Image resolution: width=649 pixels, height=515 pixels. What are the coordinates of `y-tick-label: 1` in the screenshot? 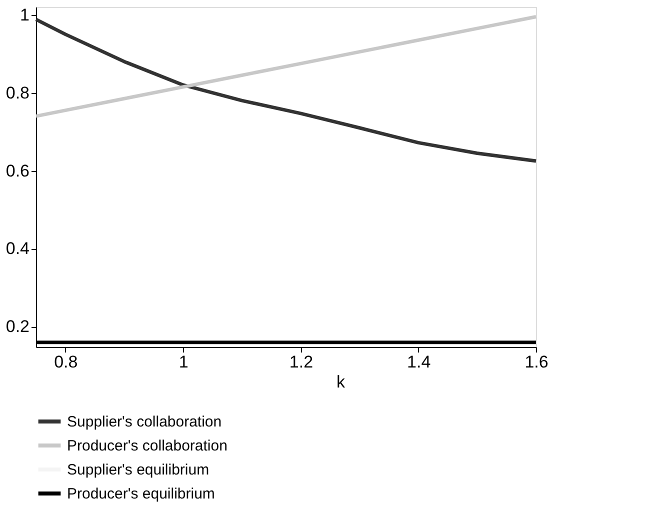 It's located at (25, 14).